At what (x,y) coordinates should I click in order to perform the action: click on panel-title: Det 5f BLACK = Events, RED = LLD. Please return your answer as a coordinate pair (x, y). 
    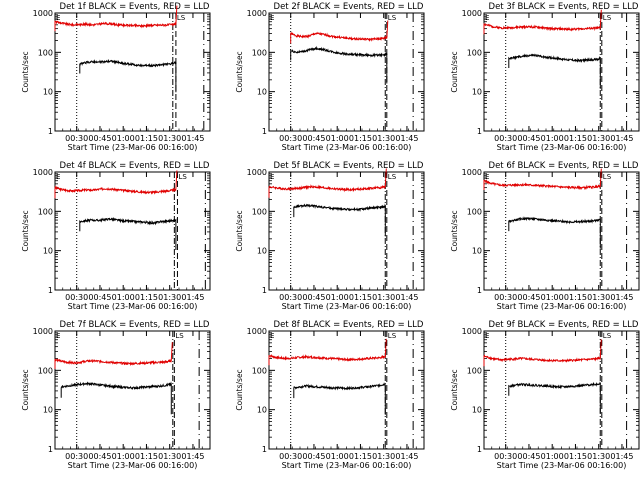
    Looking at the image, I should click on (349, 166).